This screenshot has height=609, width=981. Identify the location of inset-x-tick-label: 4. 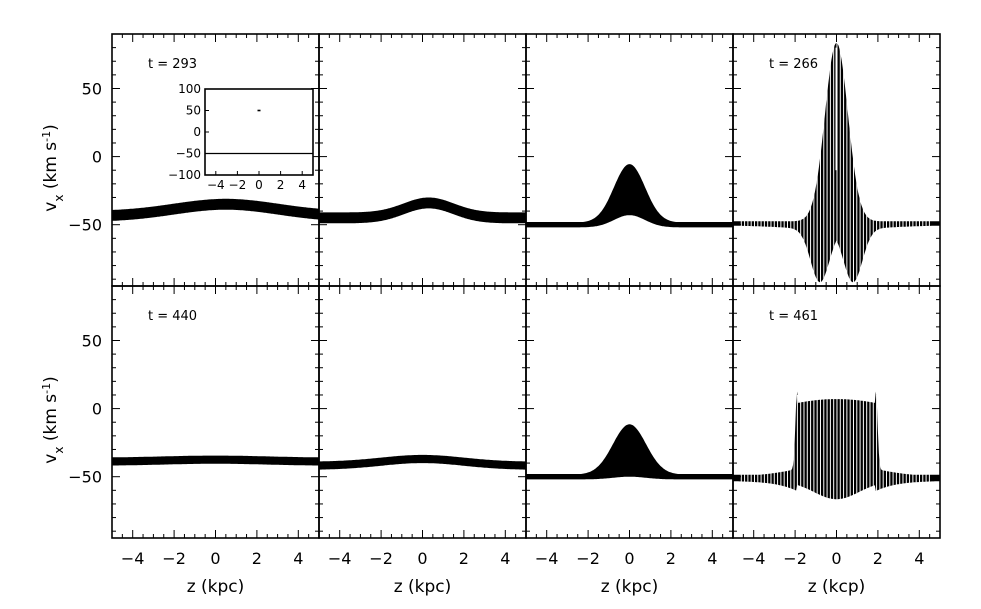
(302, 185).